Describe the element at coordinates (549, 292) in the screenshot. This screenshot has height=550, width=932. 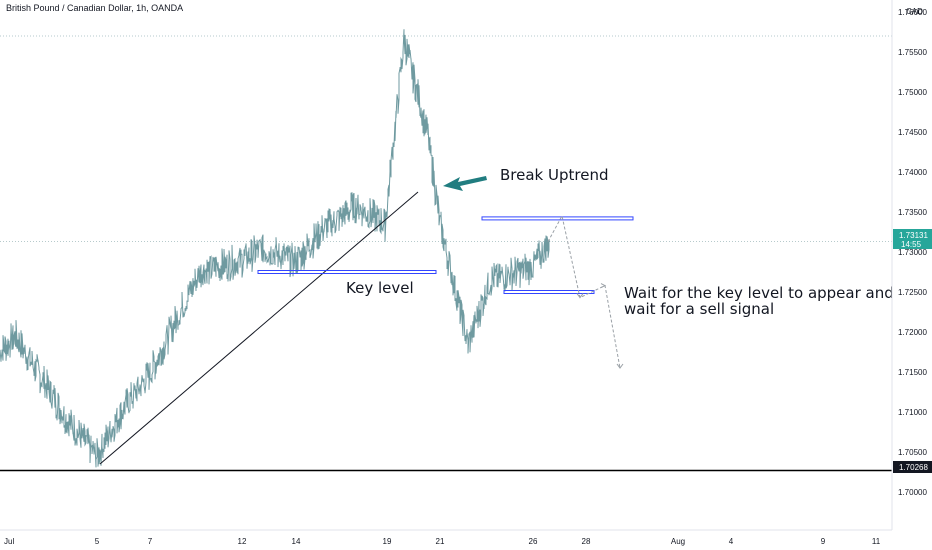
I see `lower-key-zone` at that location.